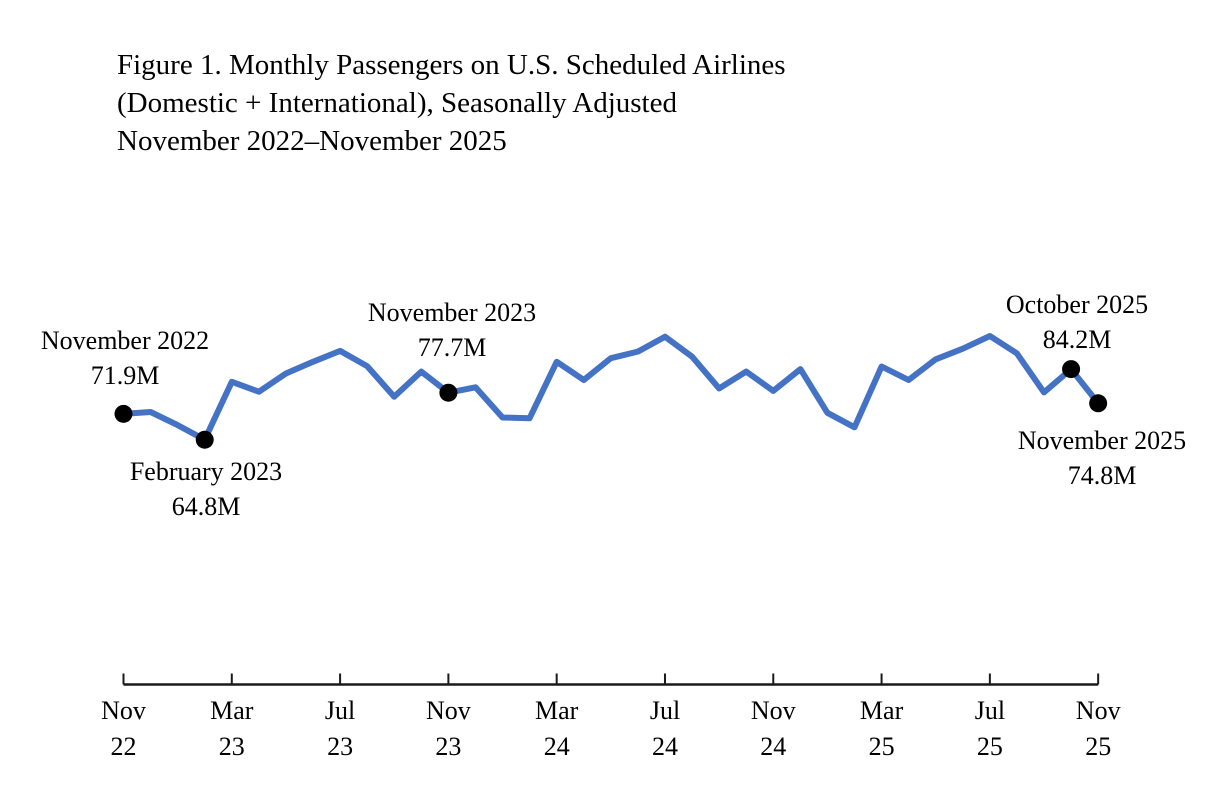 Image resolution: width=1226 pixels, height=803 pixels. I want to click on annotation-november-2023: November 2023 77.7M, so click(452, 330).